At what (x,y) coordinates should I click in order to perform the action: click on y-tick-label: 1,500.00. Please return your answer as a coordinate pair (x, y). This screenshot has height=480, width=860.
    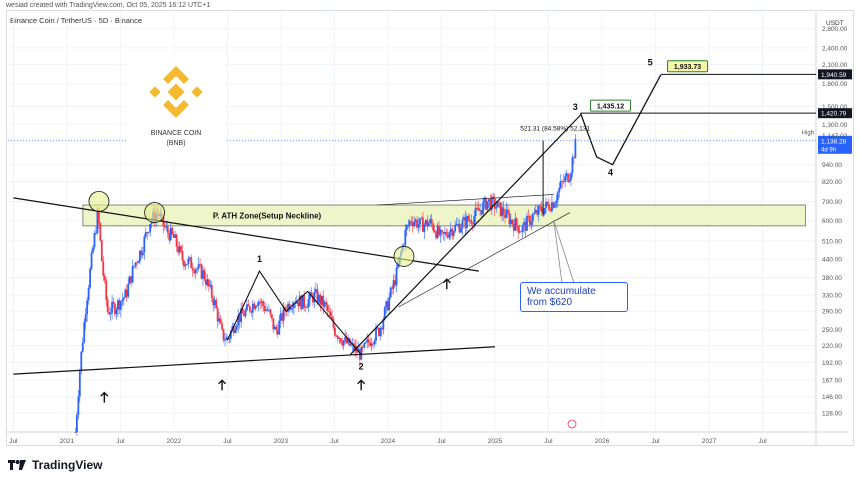
    Looking at the image, I should click on (835, 107).